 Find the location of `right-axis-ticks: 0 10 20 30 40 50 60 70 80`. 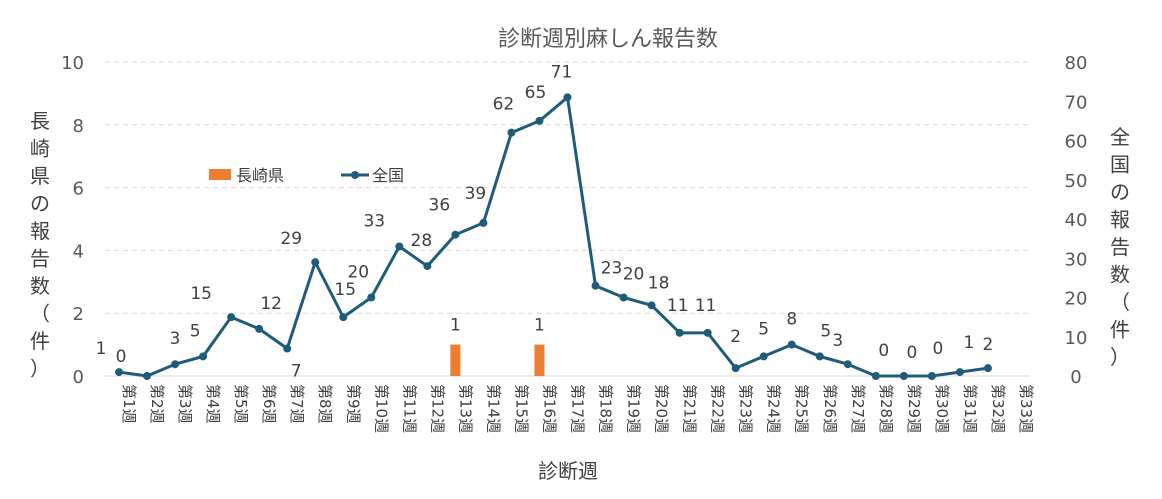

right-axis-ticks: 0 10 20 30 40 50 60 70 80 is located at coordinates (1076, 220).